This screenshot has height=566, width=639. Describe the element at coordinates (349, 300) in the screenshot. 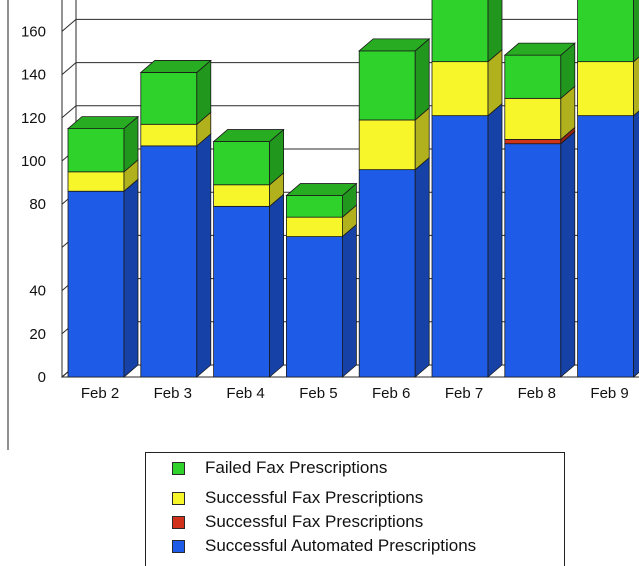

I see `bar-segment-feb-5-s0-side` at that location.